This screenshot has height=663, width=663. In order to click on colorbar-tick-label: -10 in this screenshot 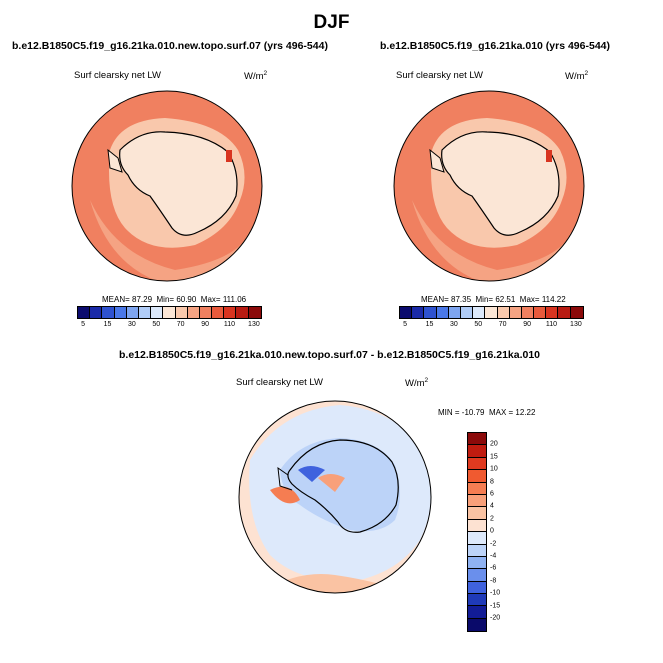, I will do `click(495, 593)`.